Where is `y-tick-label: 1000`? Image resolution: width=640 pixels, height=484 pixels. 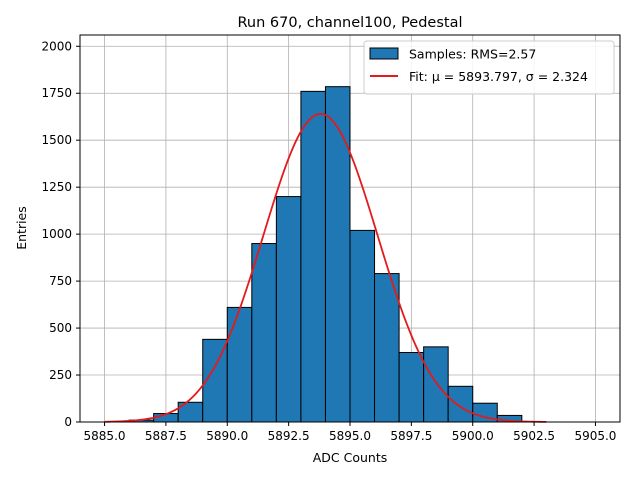
y-tick-label: 1000 is located at coordinates (56, 234).